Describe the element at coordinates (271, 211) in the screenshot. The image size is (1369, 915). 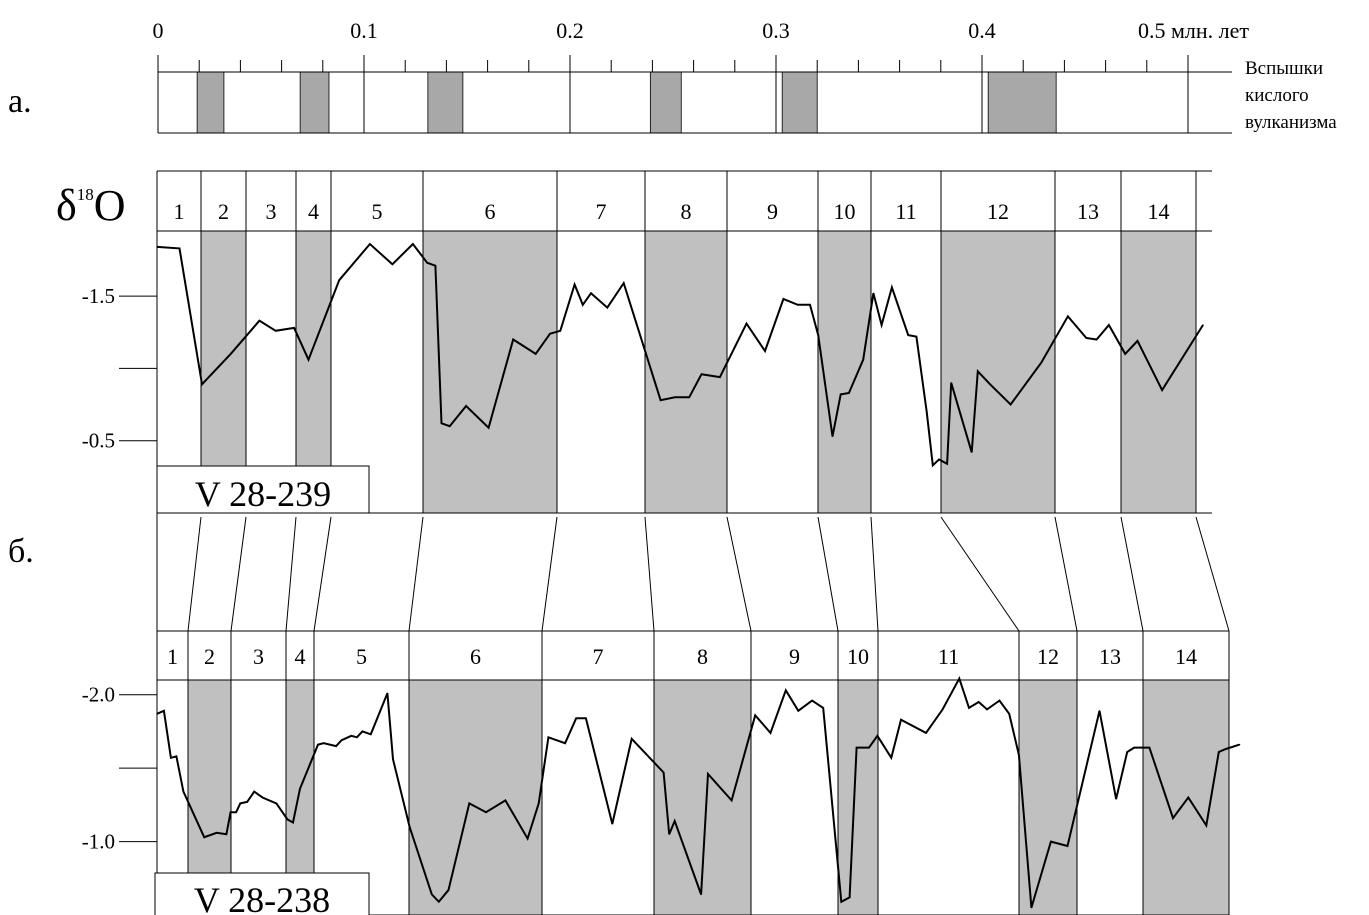
I see `stage-label-3: 3` at that location.